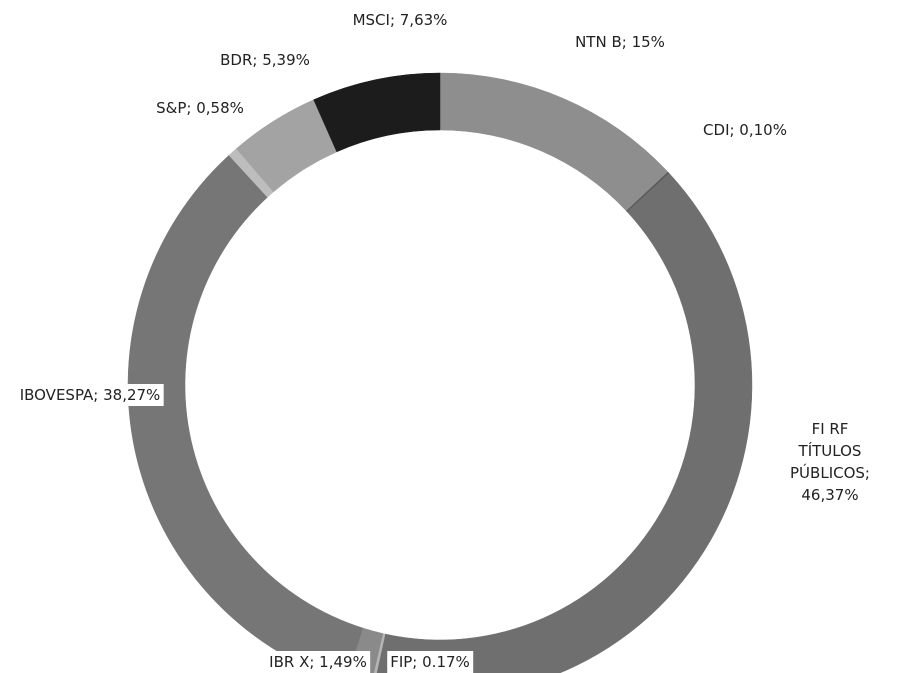 This screenshot has width=920, height=673. I want to click on data-label: BDR; 5,39%, so click(265, 60).